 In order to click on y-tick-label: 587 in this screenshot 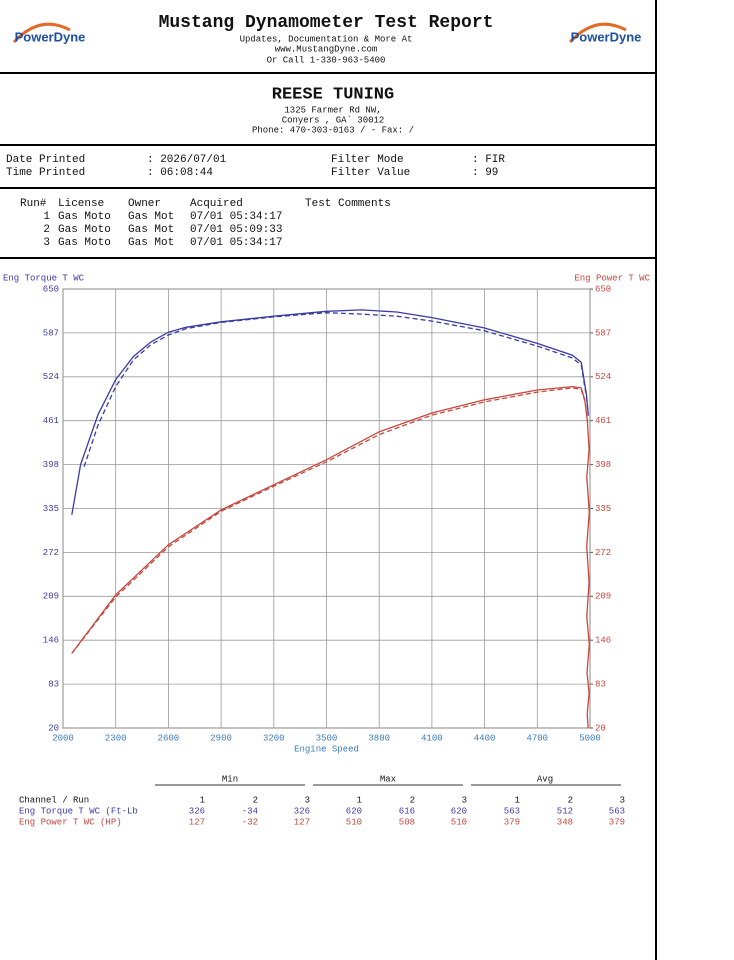, I will do `click(51, 333)`.